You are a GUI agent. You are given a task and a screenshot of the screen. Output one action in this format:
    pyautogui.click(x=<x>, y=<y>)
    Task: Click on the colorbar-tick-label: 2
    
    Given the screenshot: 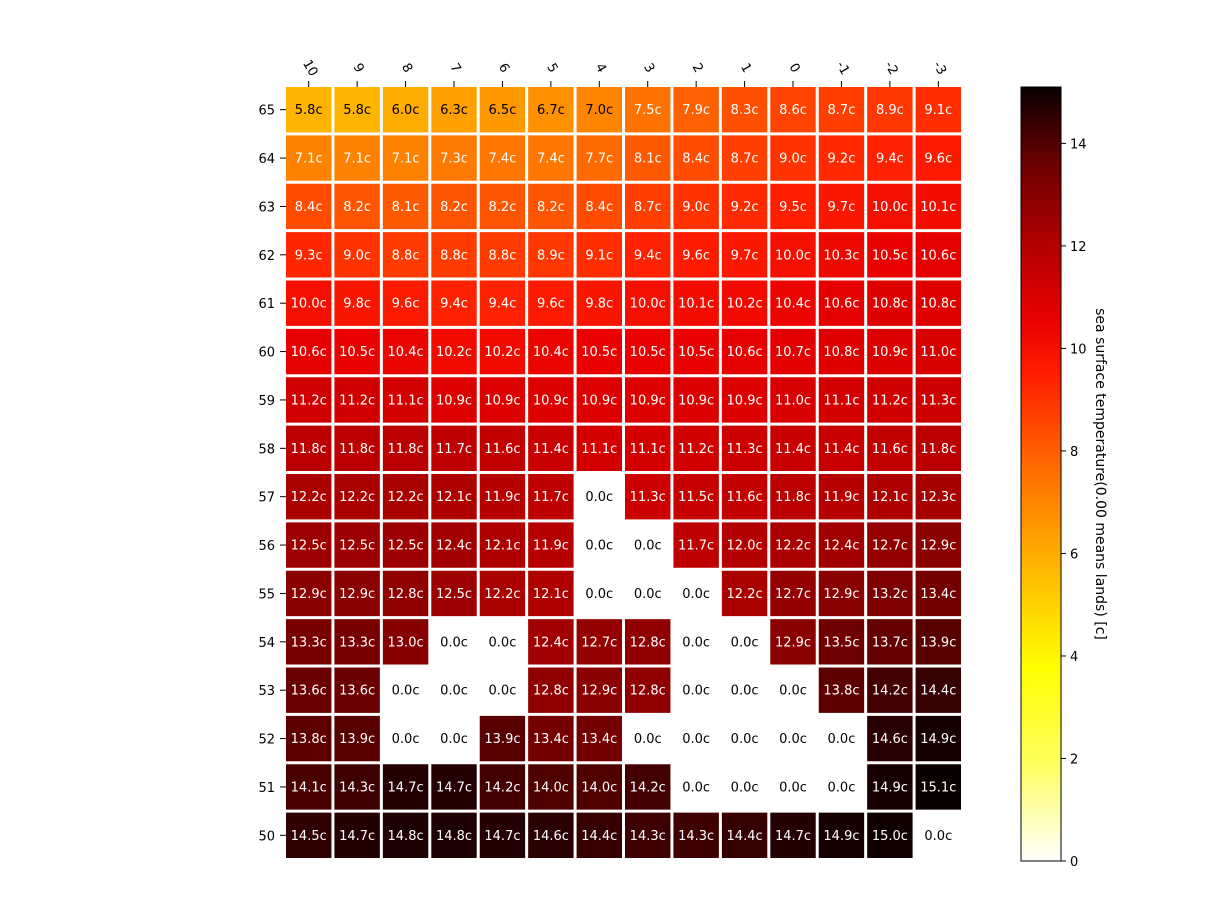 What is the action you would take?
    pyautogui.click(x=1074, y=759)
    